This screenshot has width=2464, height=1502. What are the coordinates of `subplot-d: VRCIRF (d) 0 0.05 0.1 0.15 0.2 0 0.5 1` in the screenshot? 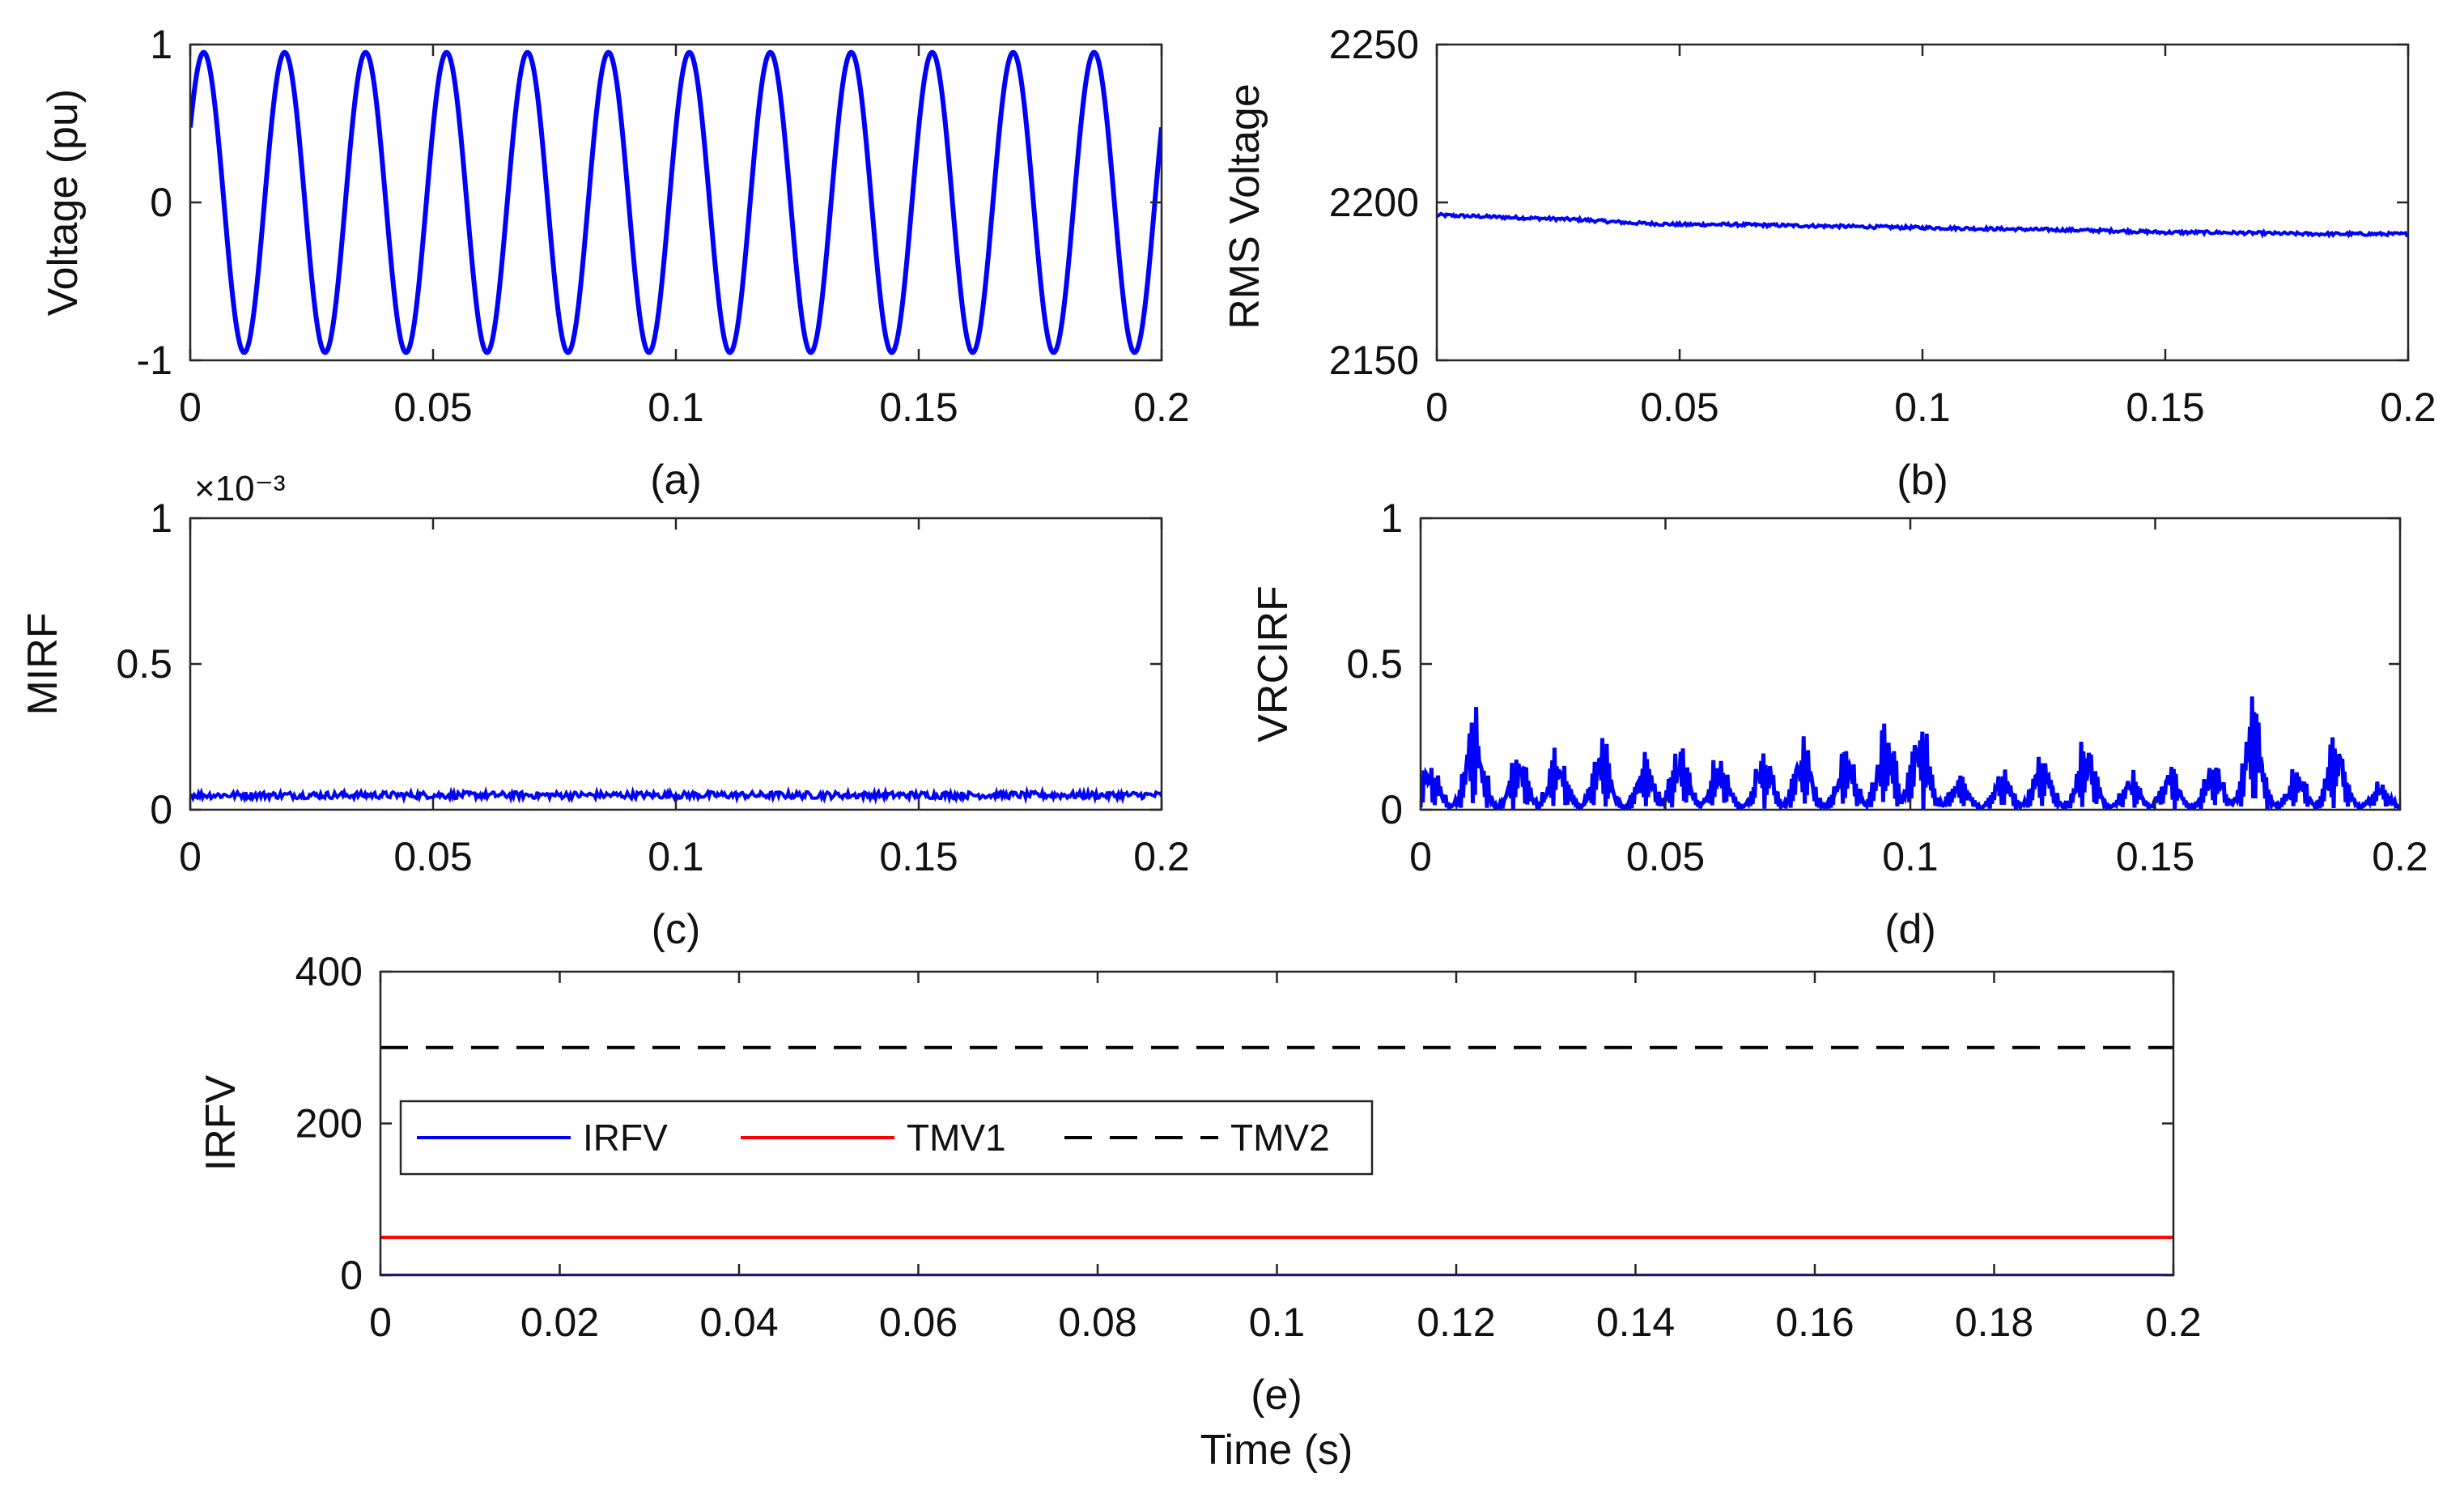 It's located at (1839, 724).